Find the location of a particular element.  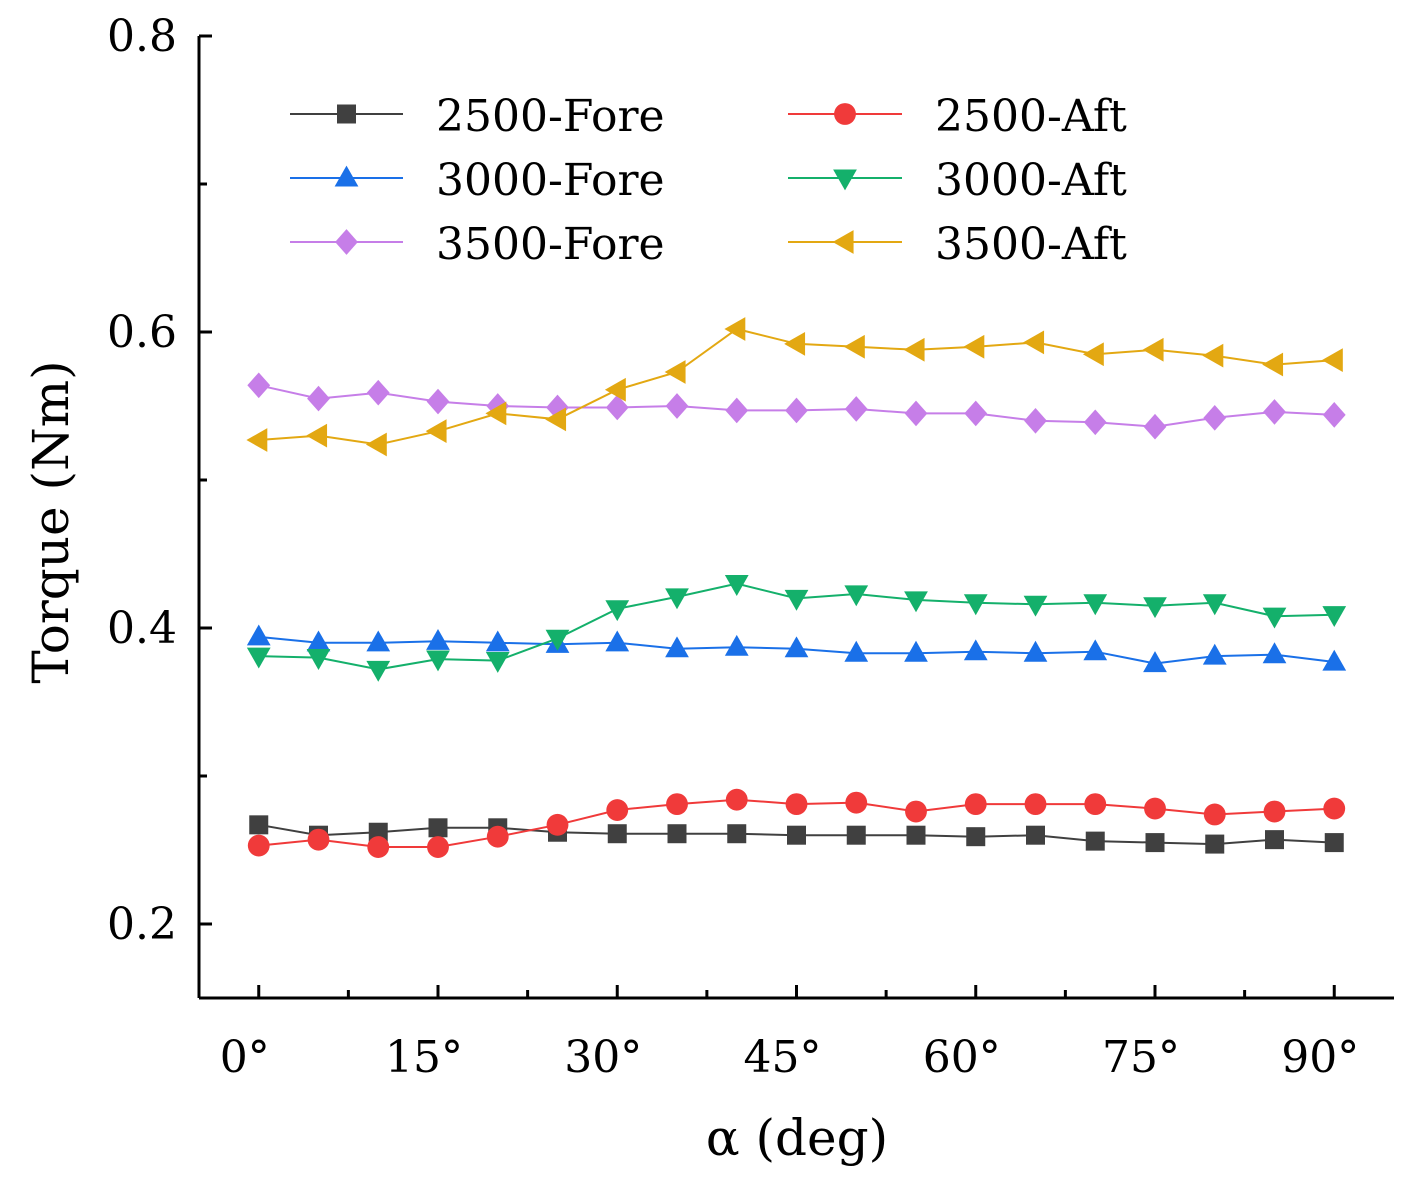

series-3000-aft is located at coordinates (796, 628).